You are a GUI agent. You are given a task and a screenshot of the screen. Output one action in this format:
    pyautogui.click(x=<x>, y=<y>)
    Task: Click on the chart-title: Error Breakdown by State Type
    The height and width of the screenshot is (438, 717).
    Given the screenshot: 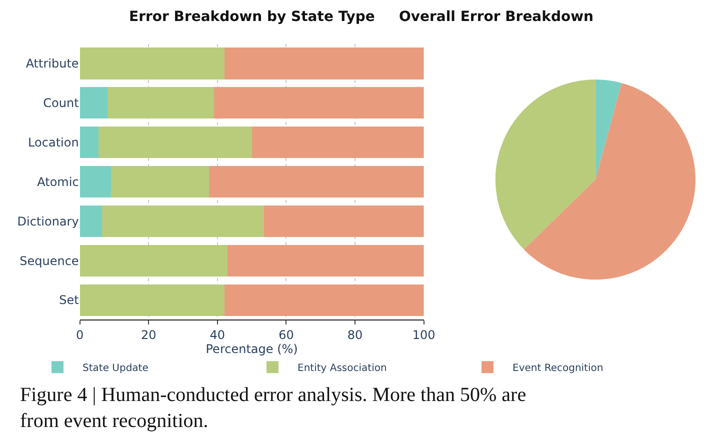 What is the action you would take?
    pyautogui.click(x=252, y=17)
    